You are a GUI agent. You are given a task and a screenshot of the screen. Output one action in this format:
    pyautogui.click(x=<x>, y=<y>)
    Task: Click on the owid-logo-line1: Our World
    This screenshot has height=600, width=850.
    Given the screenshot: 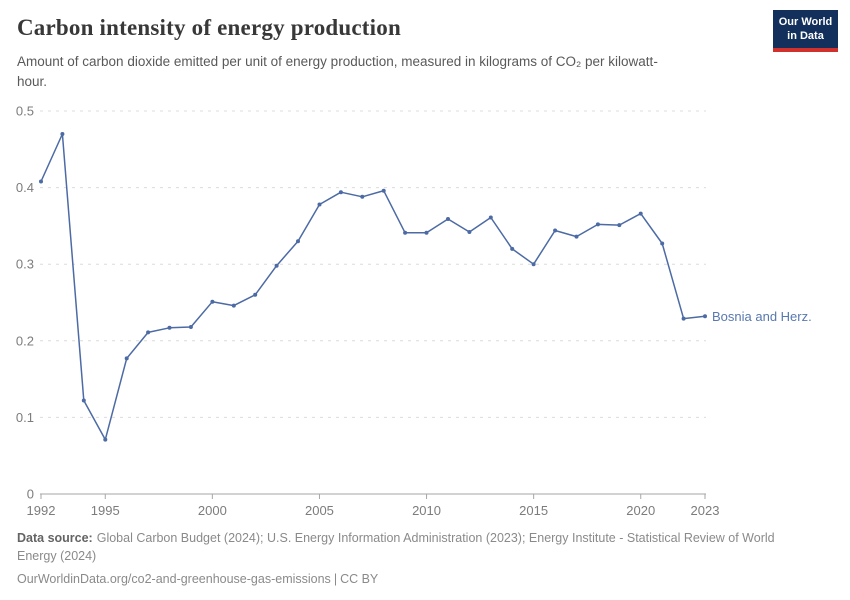 What is the action you would take?
    pyautogui.click(x=805, y=22)
    